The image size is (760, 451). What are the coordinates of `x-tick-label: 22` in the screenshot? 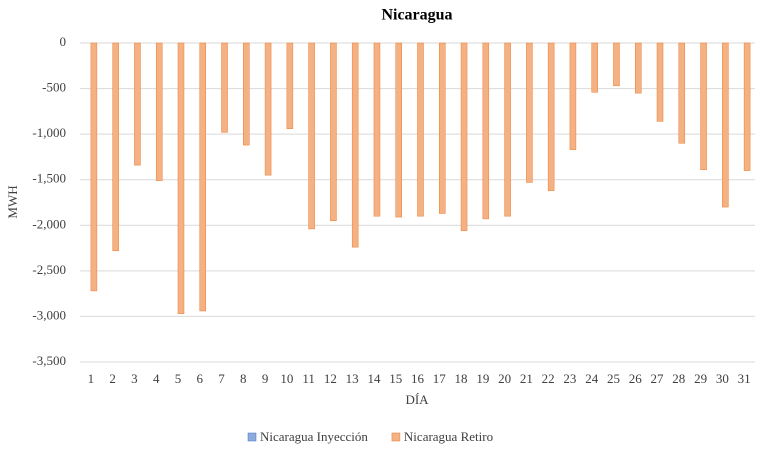 It's located at (548, 378).